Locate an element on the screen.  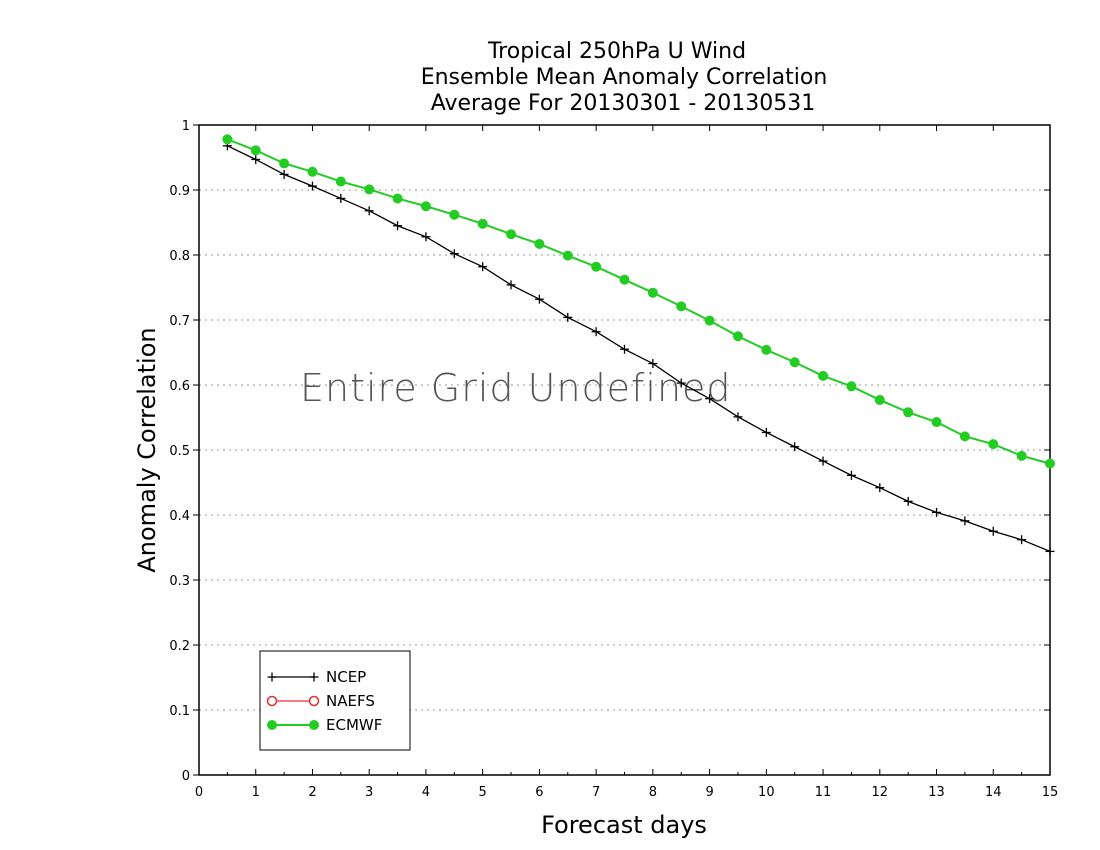
legend: NCEP NAEFS ECMWF is located at coordinates (335, 700).